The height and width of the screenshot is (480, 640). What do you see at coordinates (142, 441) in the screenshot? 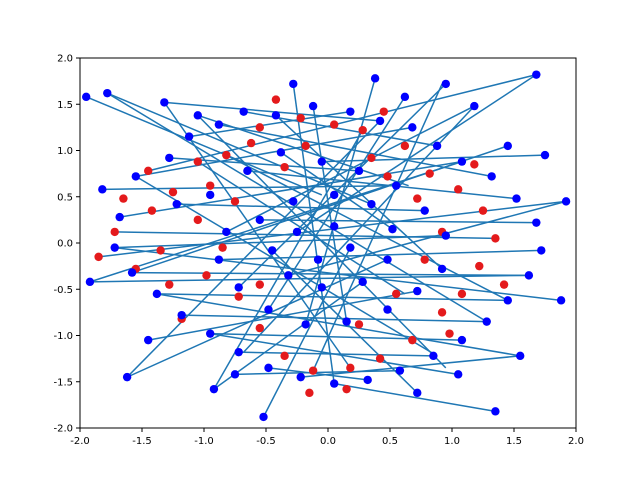
I see `x-tick-label: -1.5` at bounding box center [142, 441].